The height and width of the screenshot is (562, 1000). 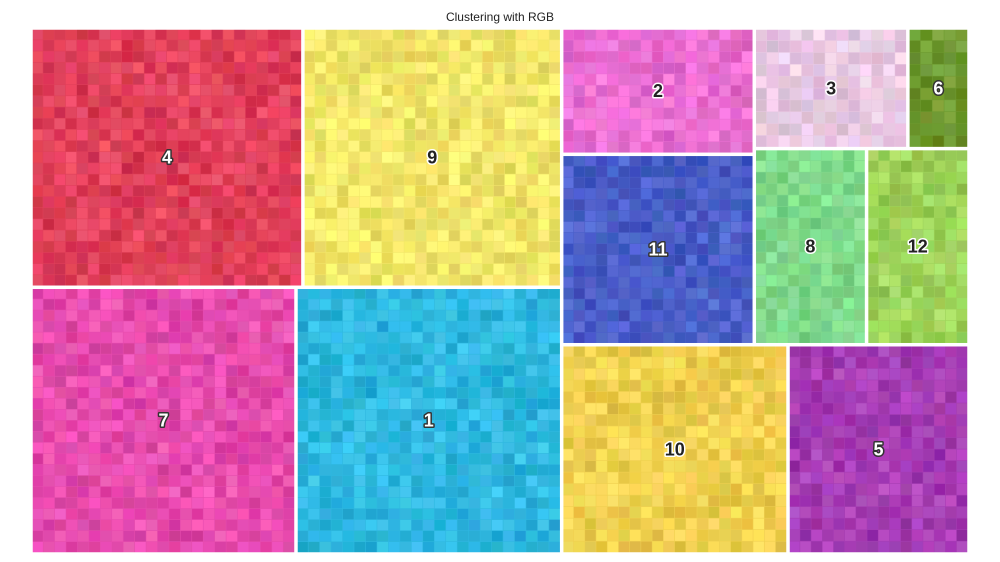 I want to click on cluster-label-12: 12, so click(x=918, y=247).